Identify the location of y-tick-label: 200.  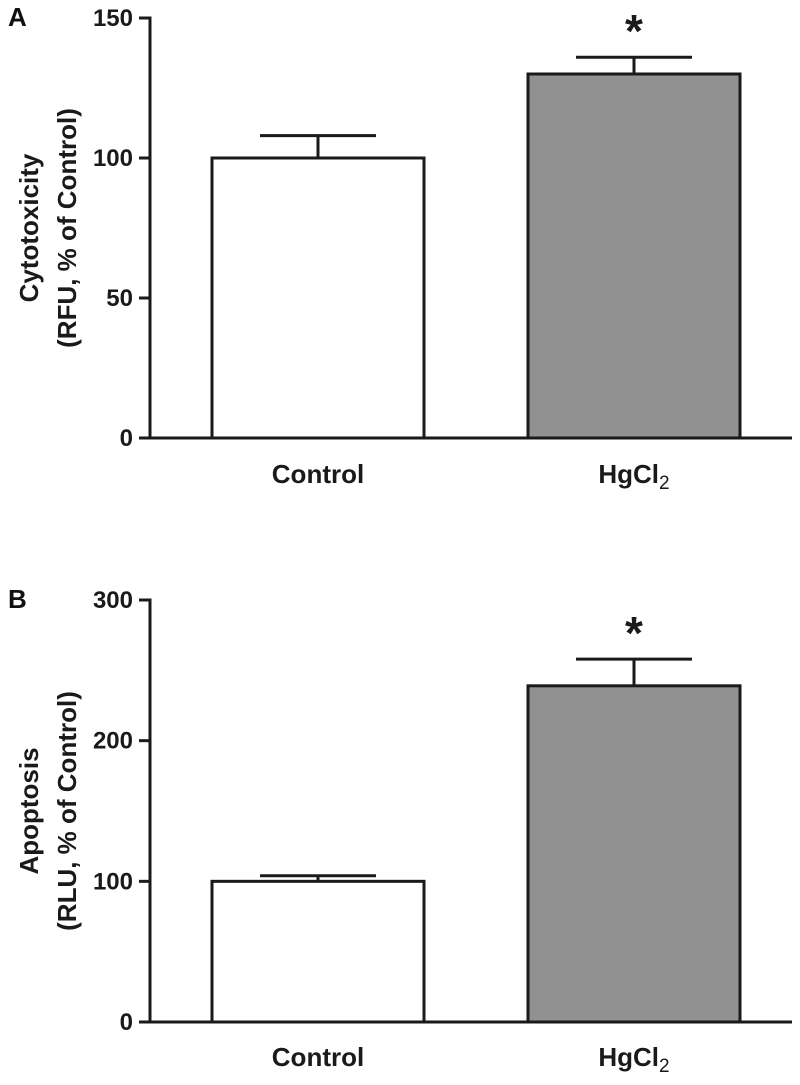
(113, 741).